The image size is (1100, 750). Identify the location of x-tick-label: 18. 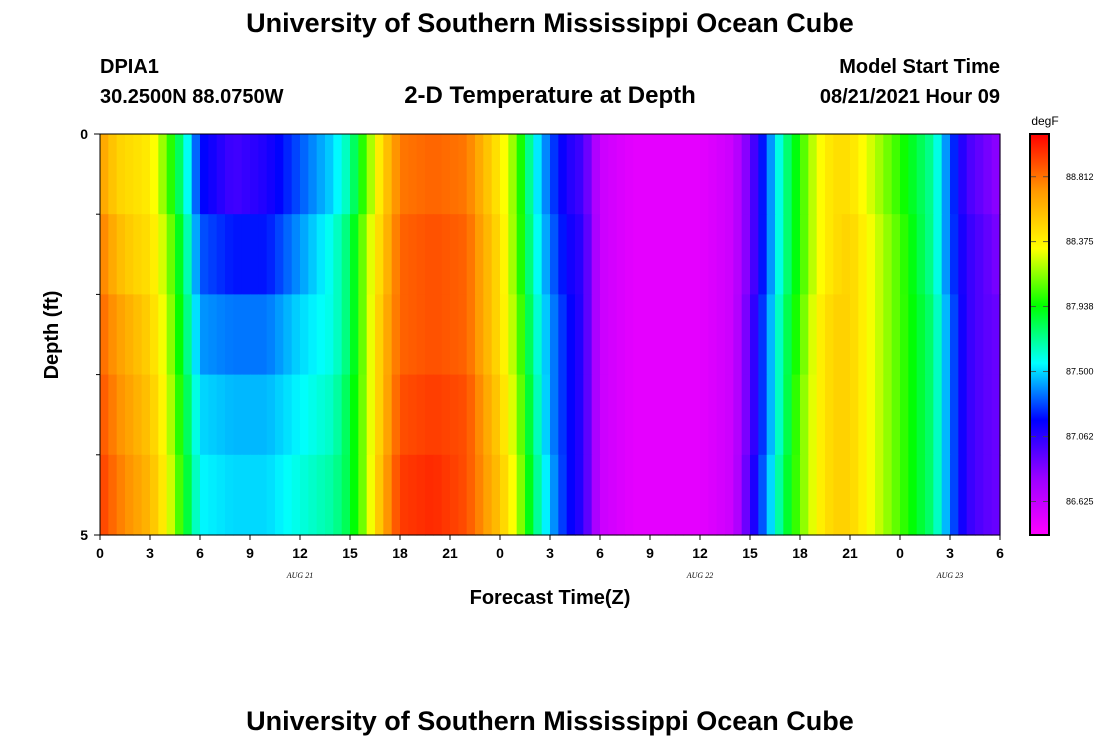
(400, 553).